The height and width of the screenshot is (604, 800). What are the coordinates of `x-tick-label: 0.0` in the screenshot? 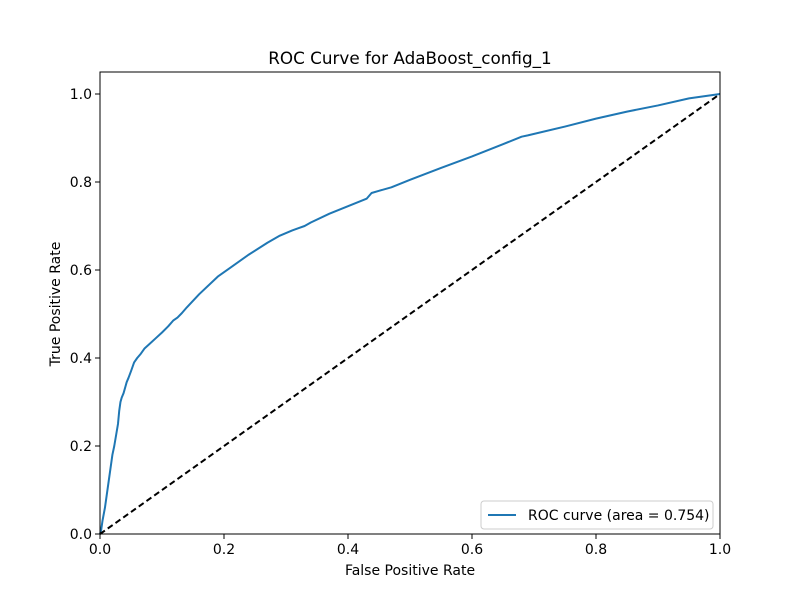 It's located at (100, 550).